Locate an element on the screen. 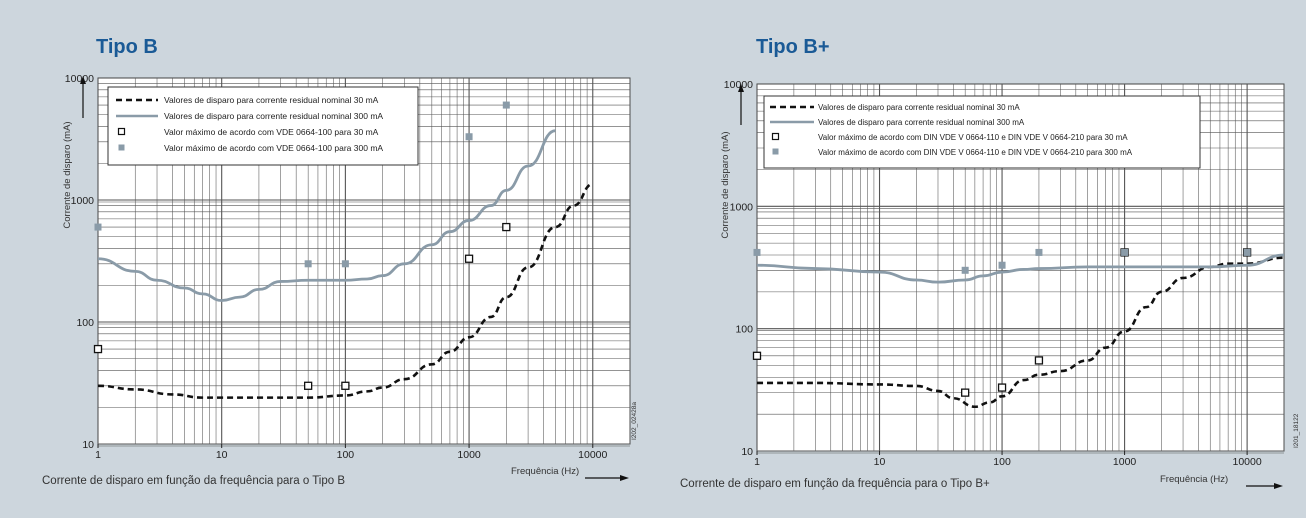 The image size is (1306, 518). figure-code: I201_18122 is located at coordinates (1296, 430).